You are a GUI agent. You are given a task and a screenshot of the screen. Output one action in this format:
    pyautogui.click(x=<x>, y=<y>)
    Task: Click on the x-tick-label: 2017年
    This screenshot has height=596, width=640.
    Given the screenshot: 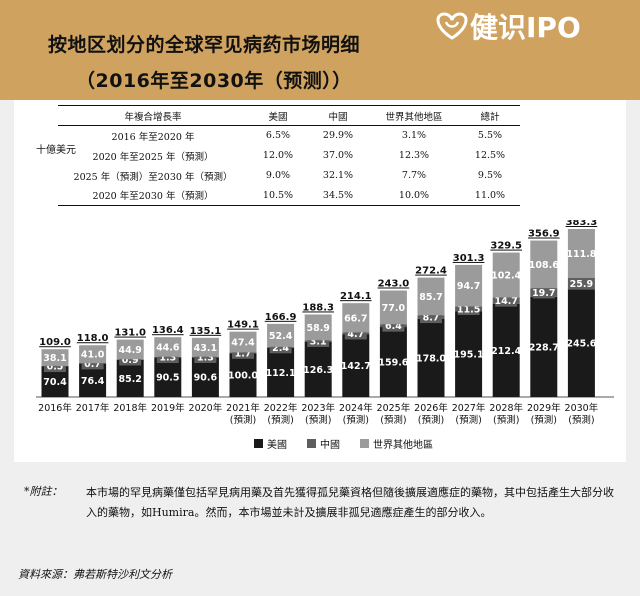 What is the action you would take?
    pyautogui.click(x=93, y=408)
    